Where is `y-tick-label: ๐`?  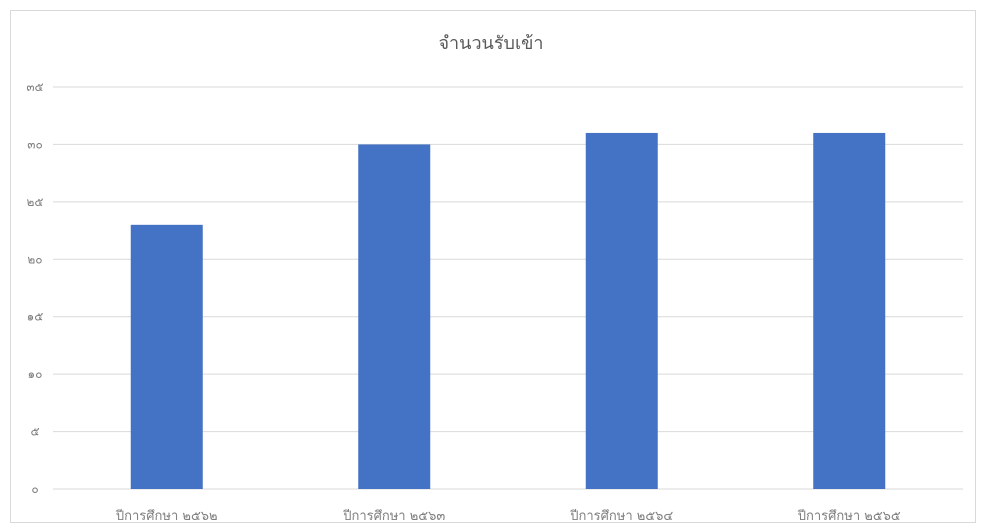 y-tick-label: ๐ is located at coordinates (34, 489).